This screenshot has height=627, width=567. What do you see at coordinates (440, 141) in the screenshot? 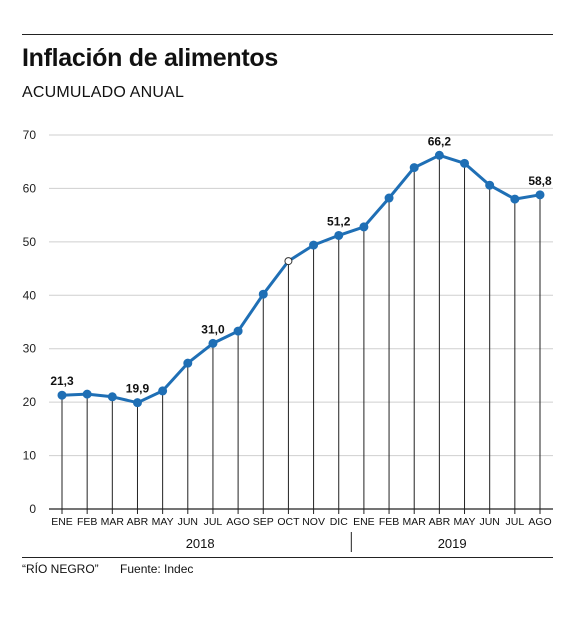
I see `data-label: 66,2` at bounding box center [440, 141].